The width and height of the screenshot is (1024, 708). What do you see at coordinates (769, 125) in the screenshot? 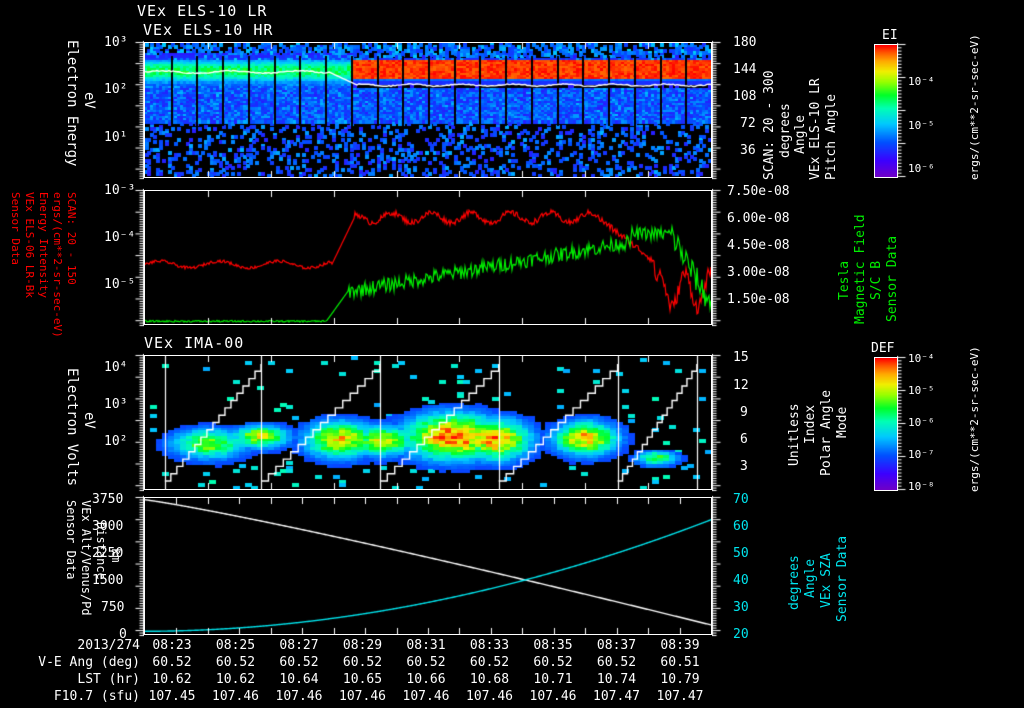
I see `panel1-right-label-scan: SCAN: 20 - 300` at bounding box center [769, 125].